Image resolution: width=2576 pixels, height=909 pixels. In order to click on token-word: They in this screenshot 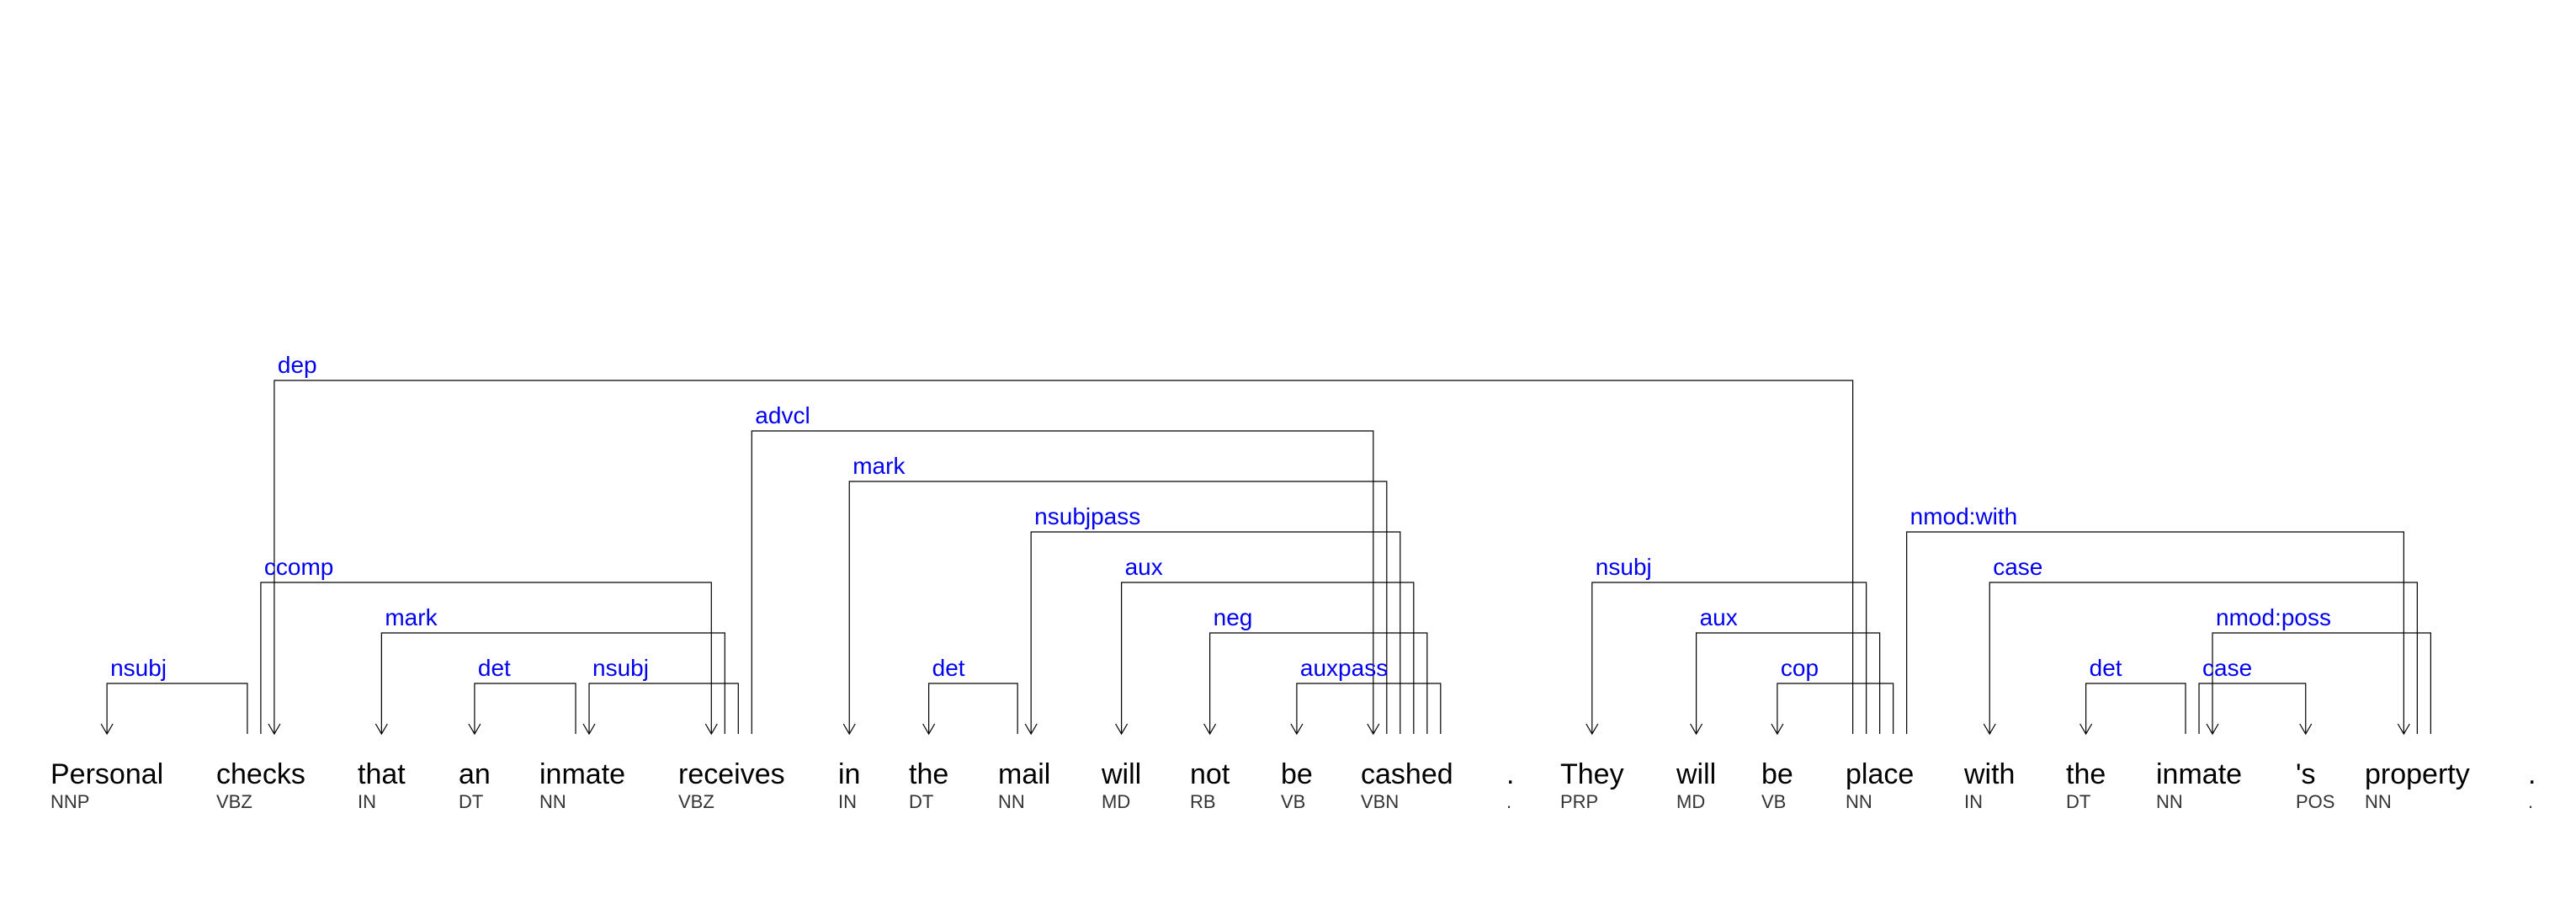, I will do `click(1592, 774)`.